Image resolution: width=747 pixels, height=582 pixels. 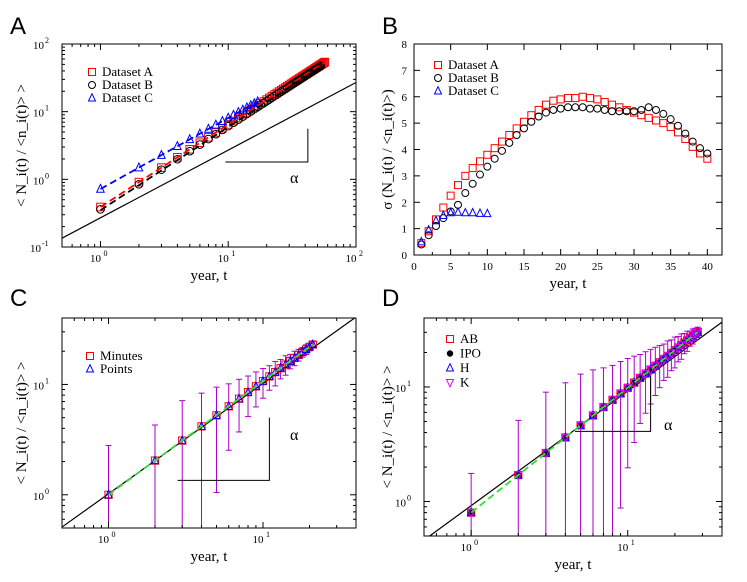 I want to click on fit-line, so click(x=179, y=145).